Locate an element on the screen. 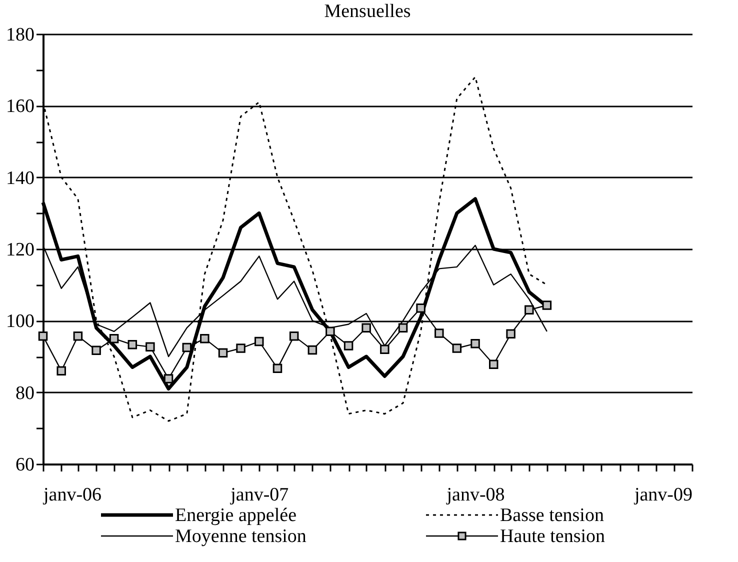 This screenshot has width=738, height=562. chart-title: Mensuelles is located at coordinates (367, 11).